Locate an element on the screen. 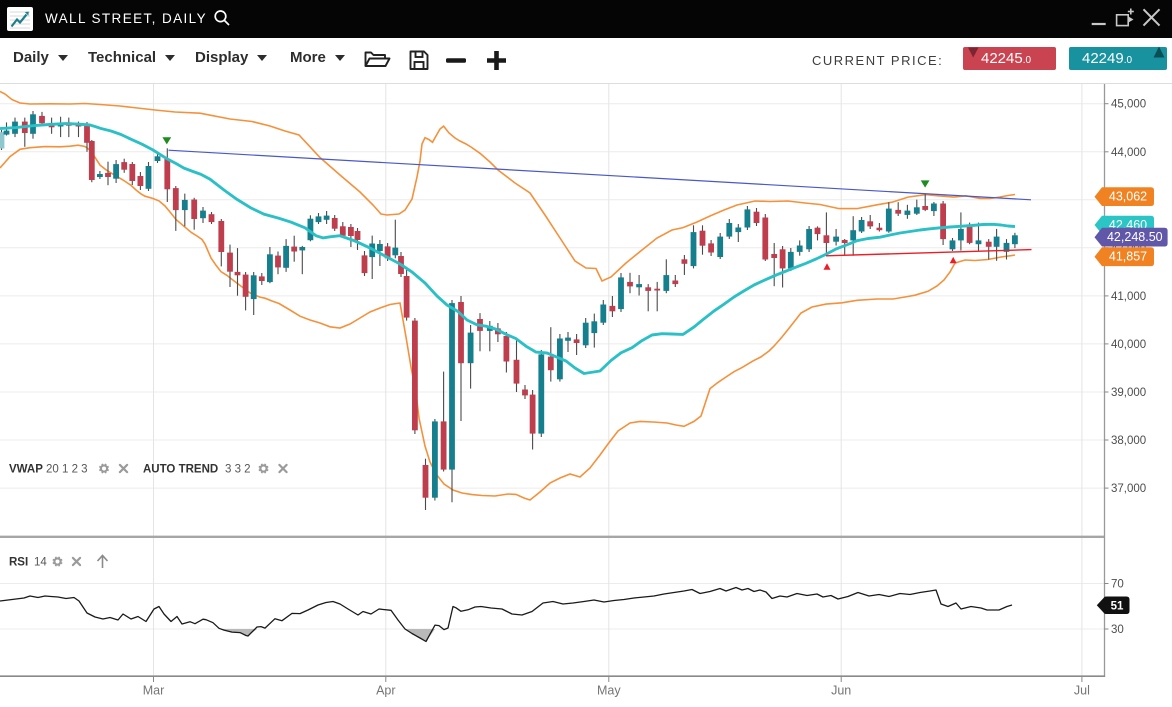  svg-text: May is located at coordinates (609, 691).